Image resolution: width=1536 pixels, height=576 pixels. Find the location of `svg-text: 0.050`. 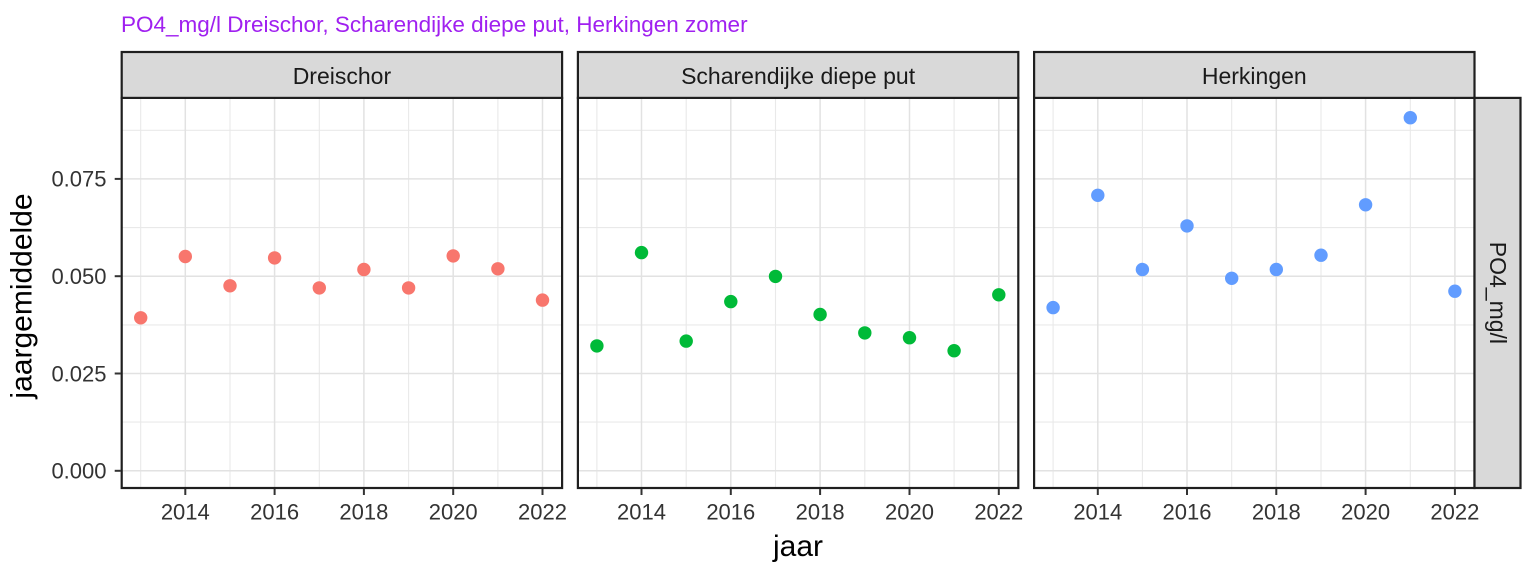

svg-text: 0.050 is located at coordinates (78, 276).